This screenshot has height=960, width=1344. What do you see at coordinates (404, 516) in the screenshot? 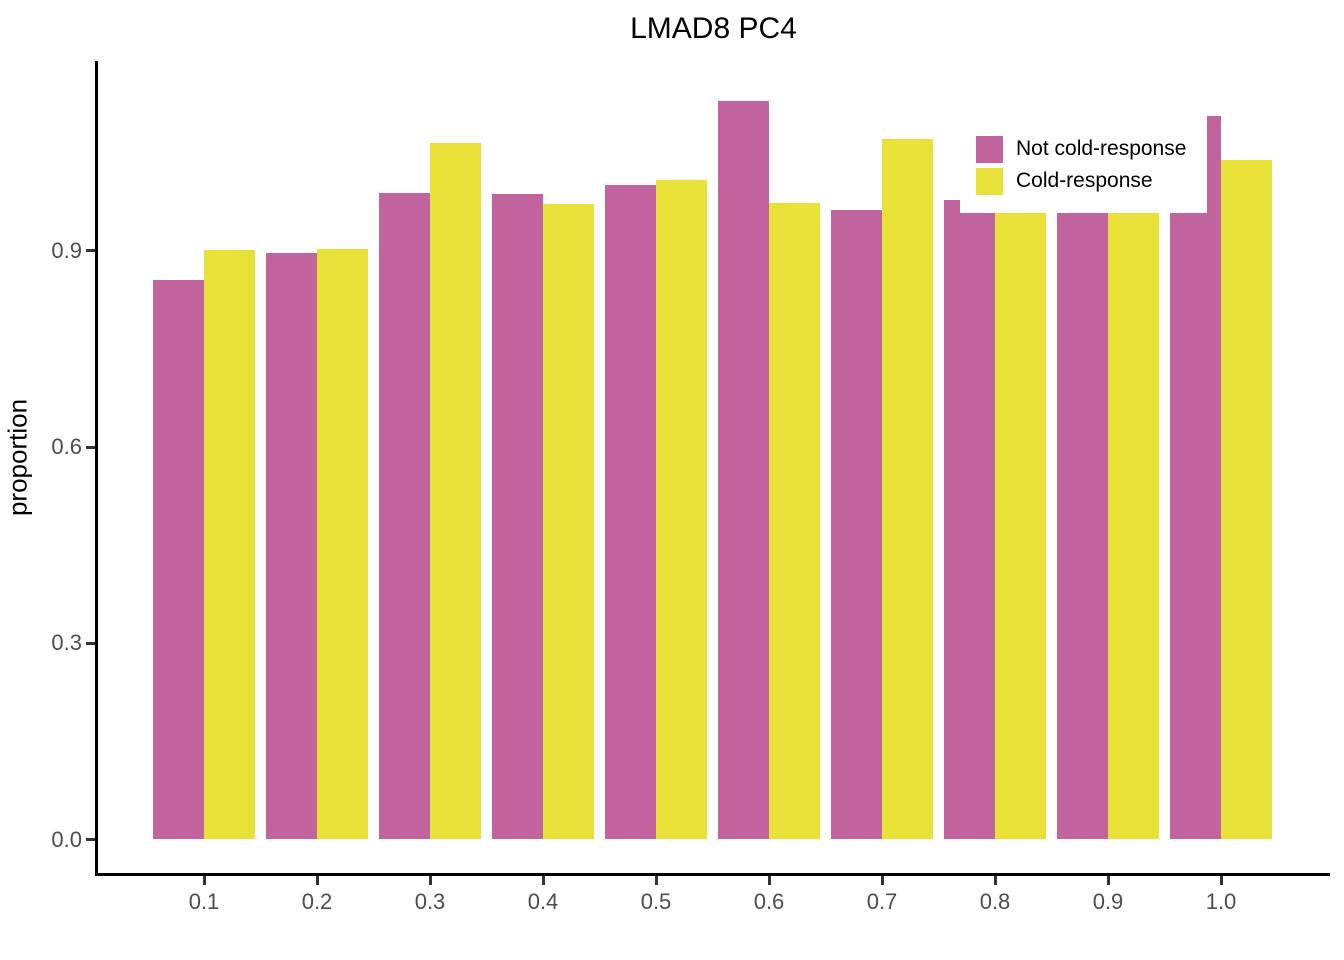
I see `bar-not-cold-response-0.3` at bounding box center [404, 516].